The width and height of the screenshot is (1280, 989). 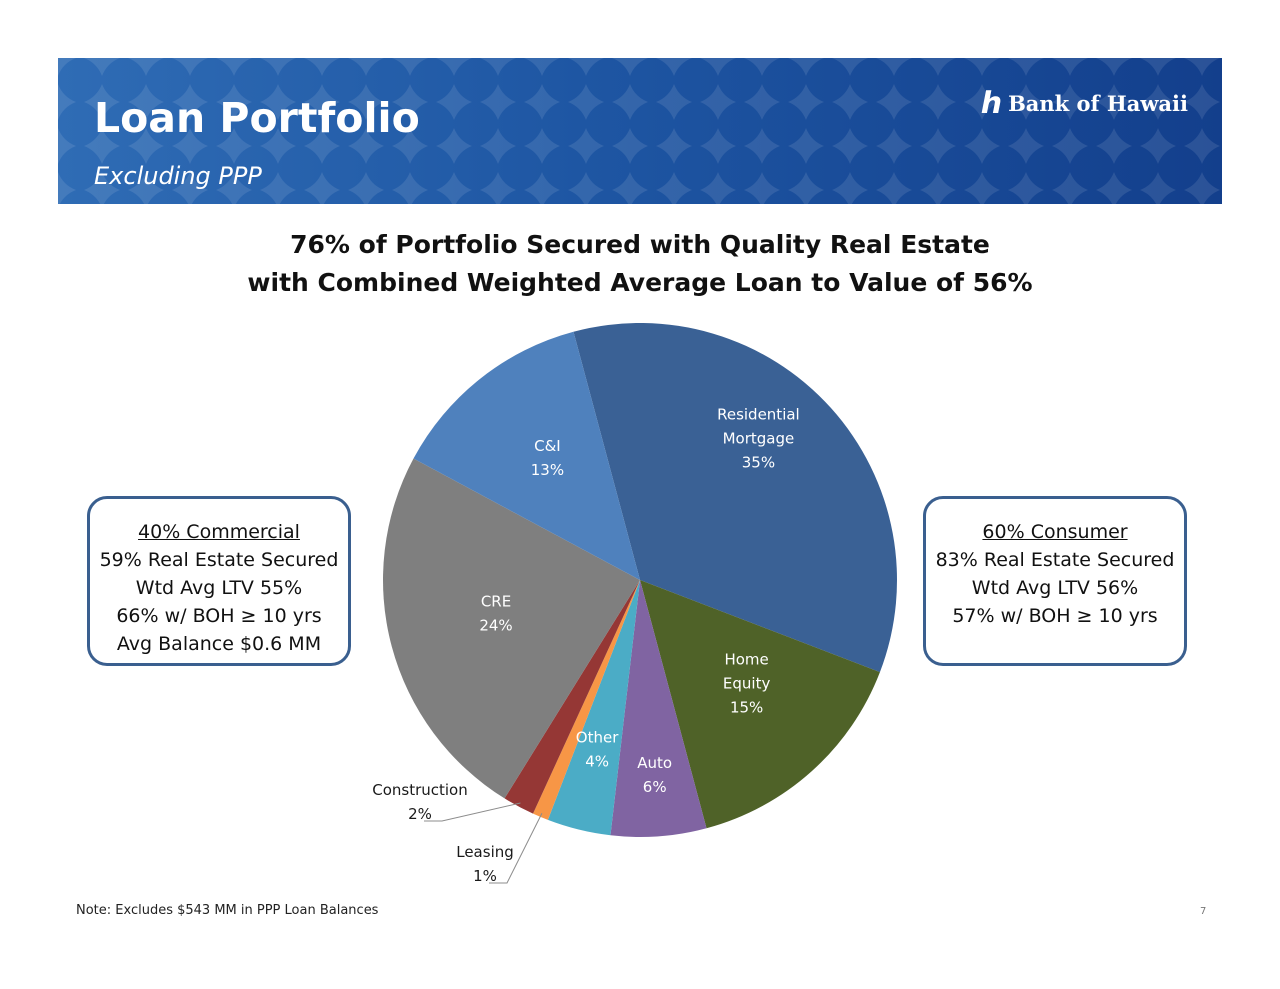 What do you see at coordinates (420, 814) in the screenshot?
I see `slice-value-label: 2%` at bounding box center [420, 814].